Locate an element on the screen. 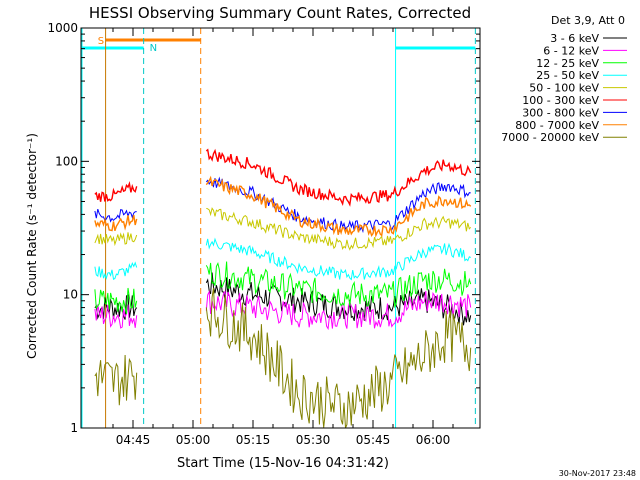 The image size is (640, 480). legend-label: 800 - 7000 keV is located at coordinates (557, 125).